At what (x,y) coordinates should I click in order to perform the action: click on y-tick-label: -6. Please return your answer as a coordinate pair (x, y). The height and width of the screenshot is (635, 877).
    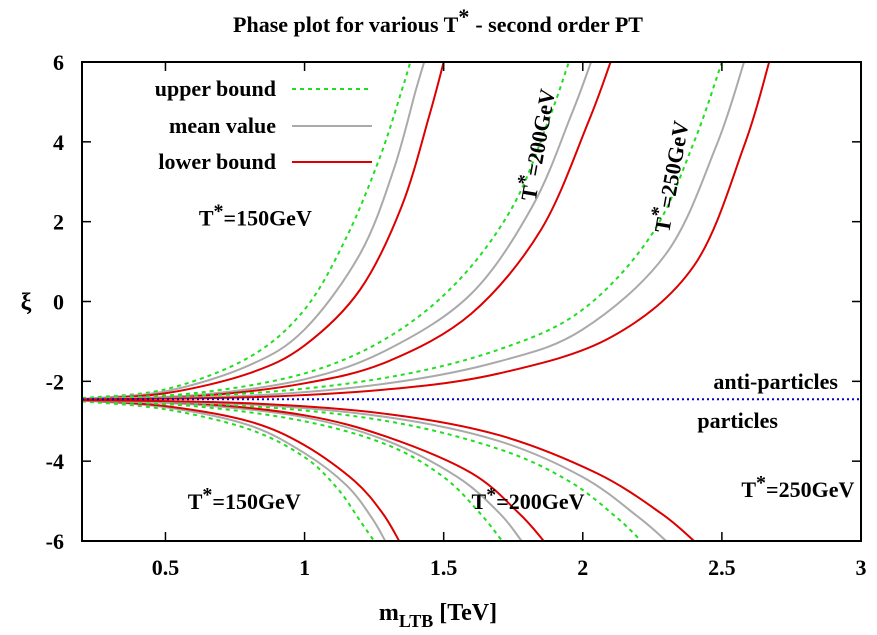
    Looking at the image, I should click on (55, 541).